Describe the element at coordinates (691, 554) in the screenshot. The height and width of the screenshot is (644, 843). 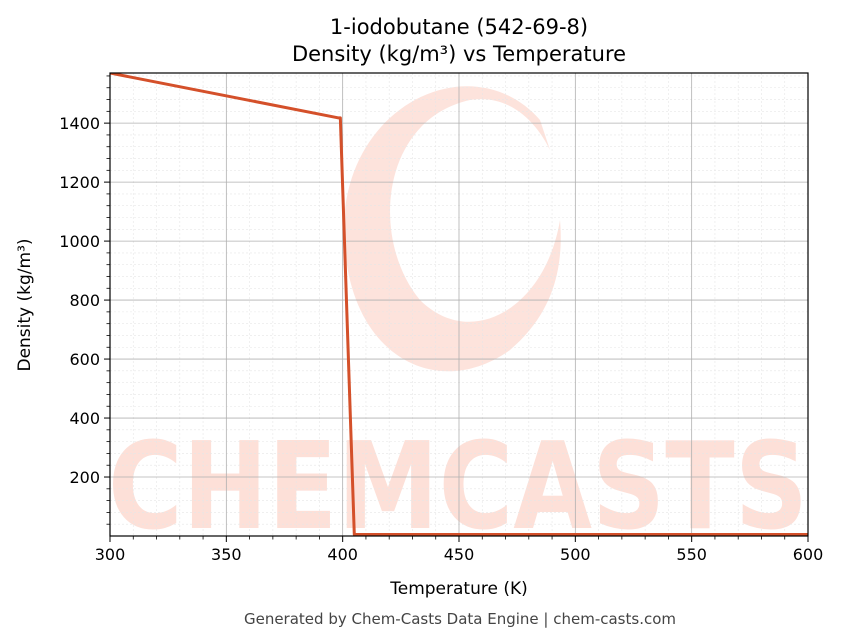
I see `x-tick-label: 550` at that location.